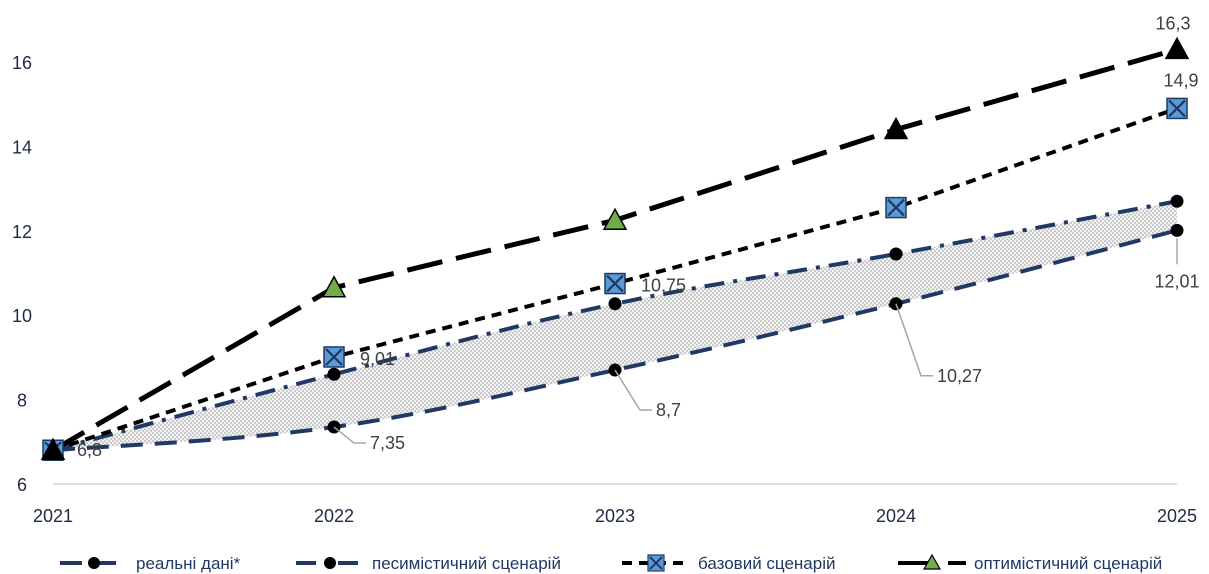  Describe the element at coordinates (896, 516) in the screenshot. I see `x-tick-label: 2024` at that location.